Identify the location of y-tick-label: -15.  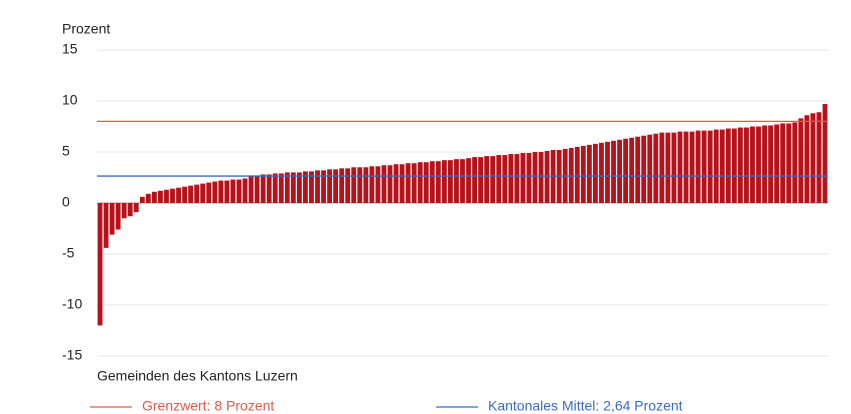
(72, 355).